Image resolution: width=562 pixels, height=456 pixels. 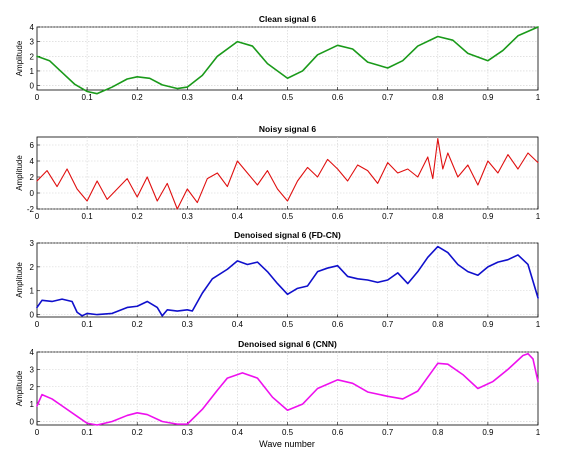 What do you see at coordinates (32, 145) in the screenshot?
I see `y-tick-label: 6` at bounding box center [32, 145].